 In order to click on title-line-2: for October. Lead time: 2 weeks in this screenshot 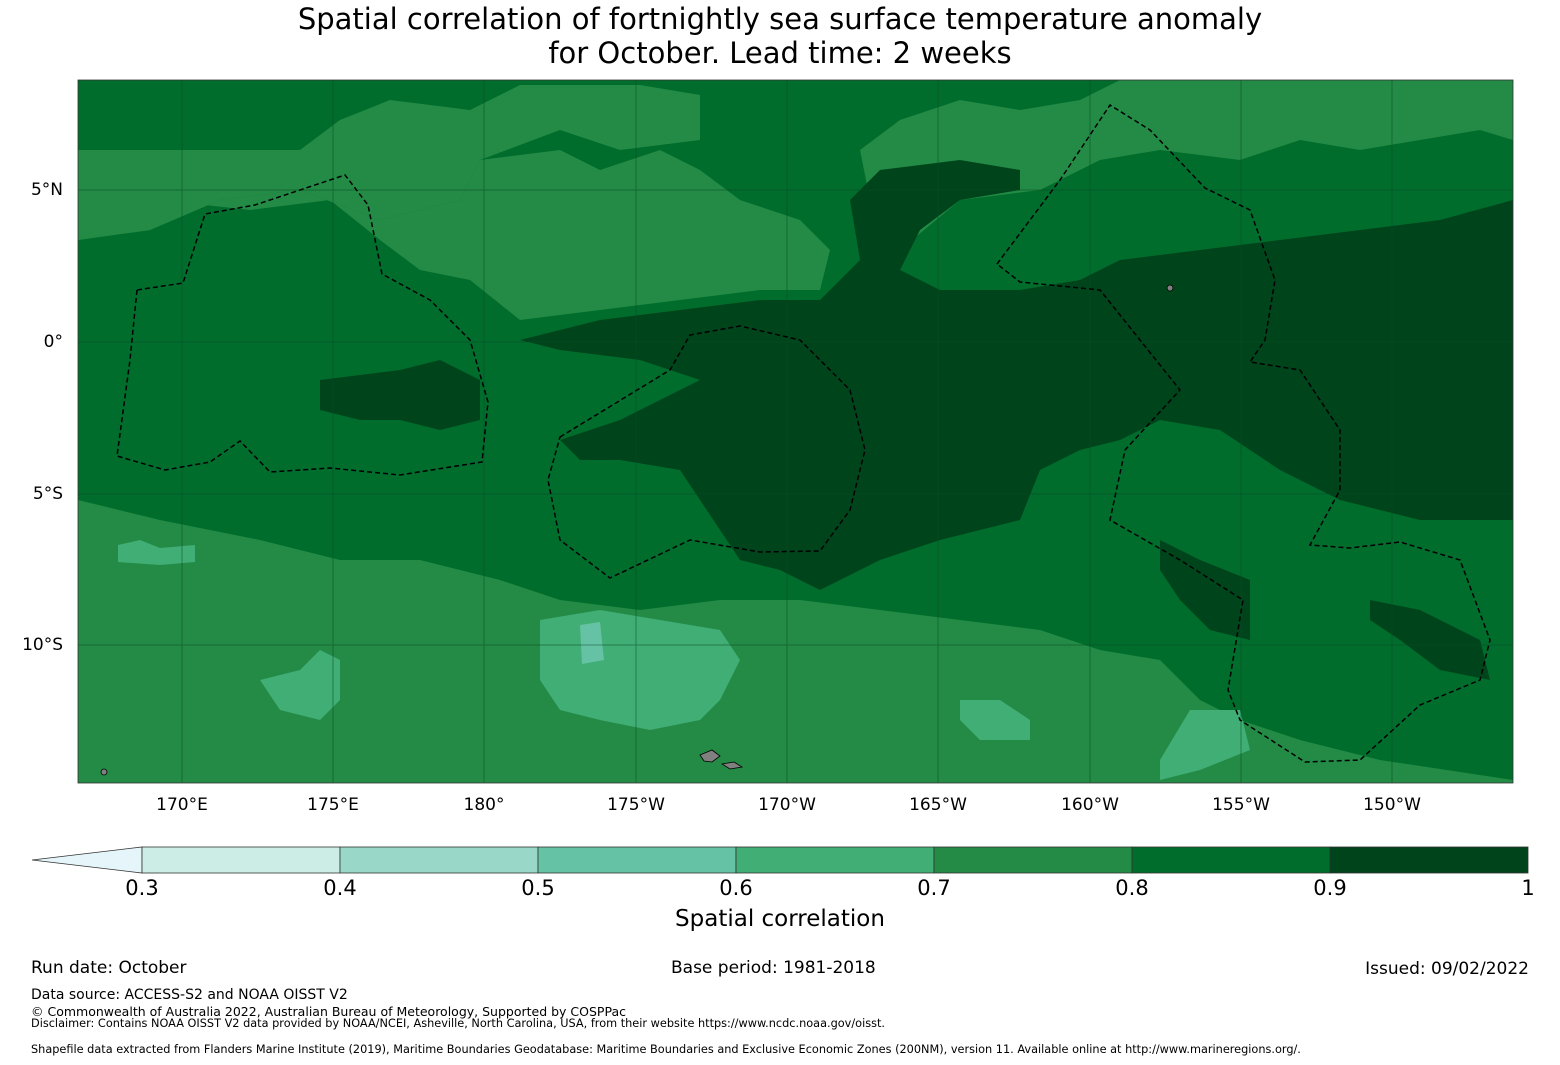, I will do `click(780, 53)`.